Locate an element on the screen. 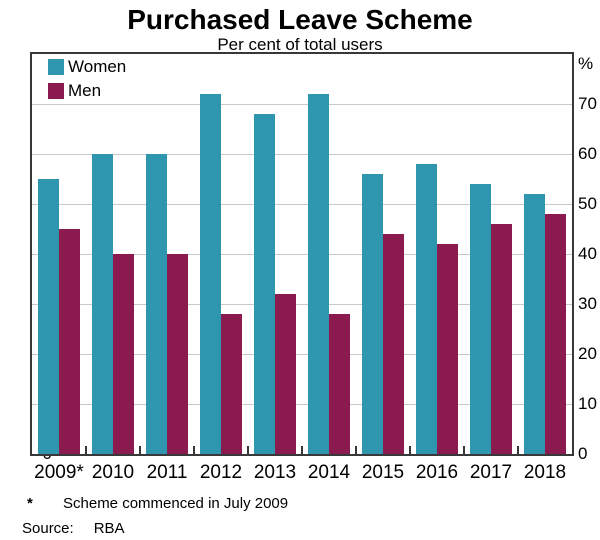 The height and width of the screenshot is (540, 600). chart-title: Purchased Leave Scheme is located at coordinates (300, 19).